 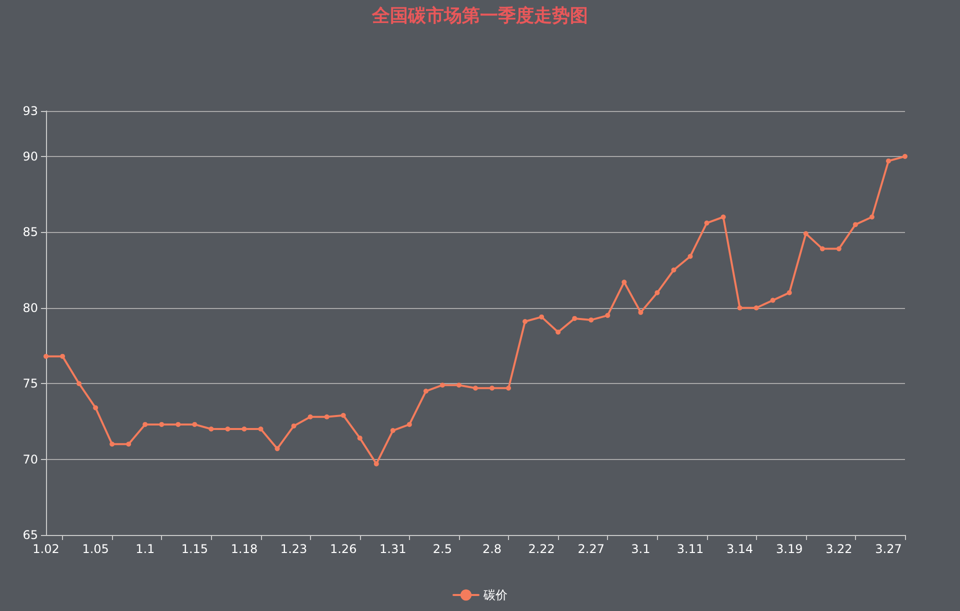 I want to click on x-tick-label: 2.27, so click(x=591, y=549).